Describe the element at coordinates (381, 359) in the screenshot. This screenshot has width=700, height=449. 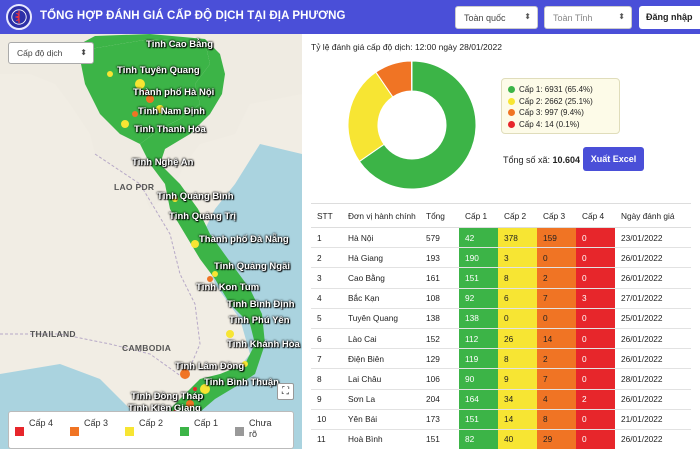
I see `table-cell: Điện Biên` at that location.